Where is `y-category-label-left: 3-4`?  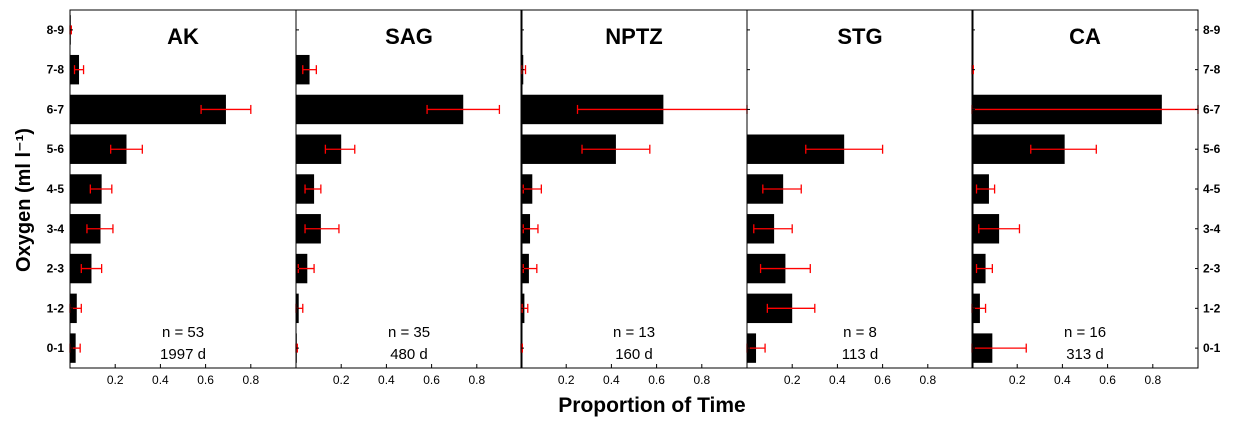
y-category-label-left: 3-4 is located at coordinates (56, 229).